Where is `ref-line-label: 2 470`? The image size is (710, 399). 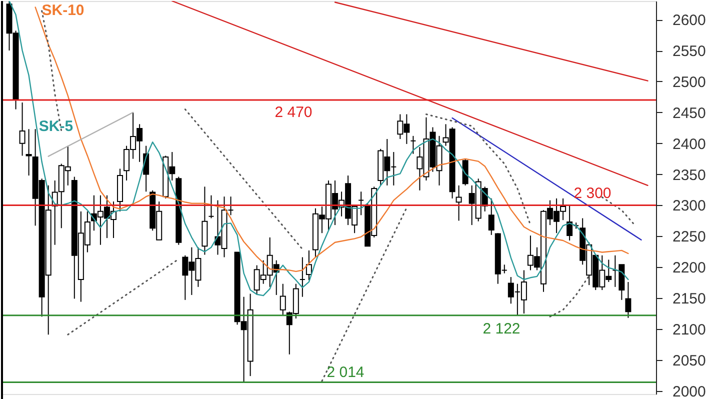
ref-line-label: 2 470 is located at coordinates (293, 113).